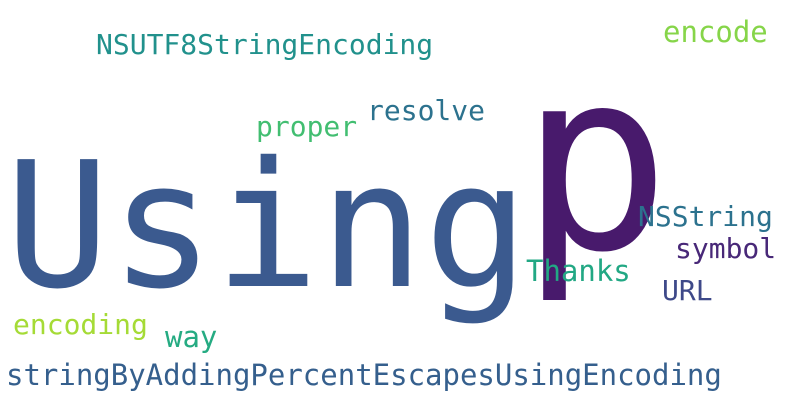 The height and width of the screenshot is (400, 800). What do you see at coordinates (687, 290) in the screenshot?
I see `word-url: URL` at bounding box center [687, 290].